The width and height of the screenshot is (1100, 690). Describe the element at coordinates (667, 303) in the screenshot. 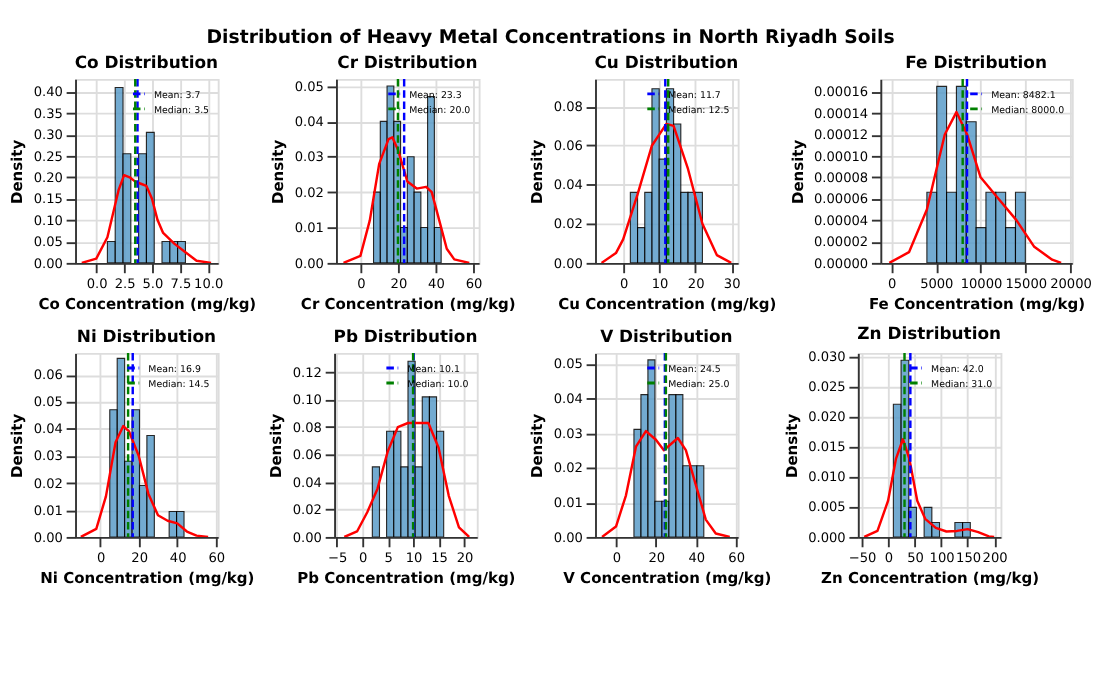

I see `x-axis-title: Cu Concentration (mg/kg)` at that location.